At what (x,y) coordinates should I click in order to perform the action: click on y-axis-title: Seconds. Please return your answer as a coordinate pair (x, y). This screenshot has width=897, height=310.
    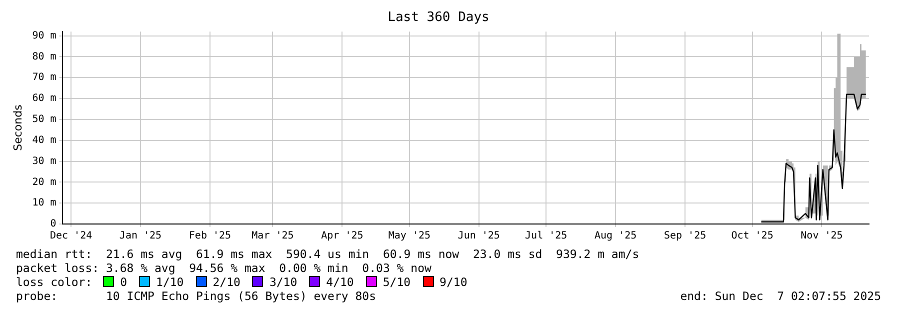
    Looking at the image, I should click on (17, 127).